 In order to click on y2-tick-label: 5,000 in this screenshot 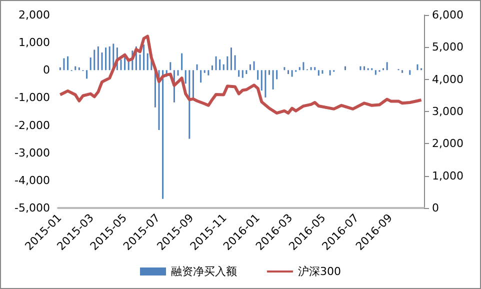, I will do `click(448, 47)`.